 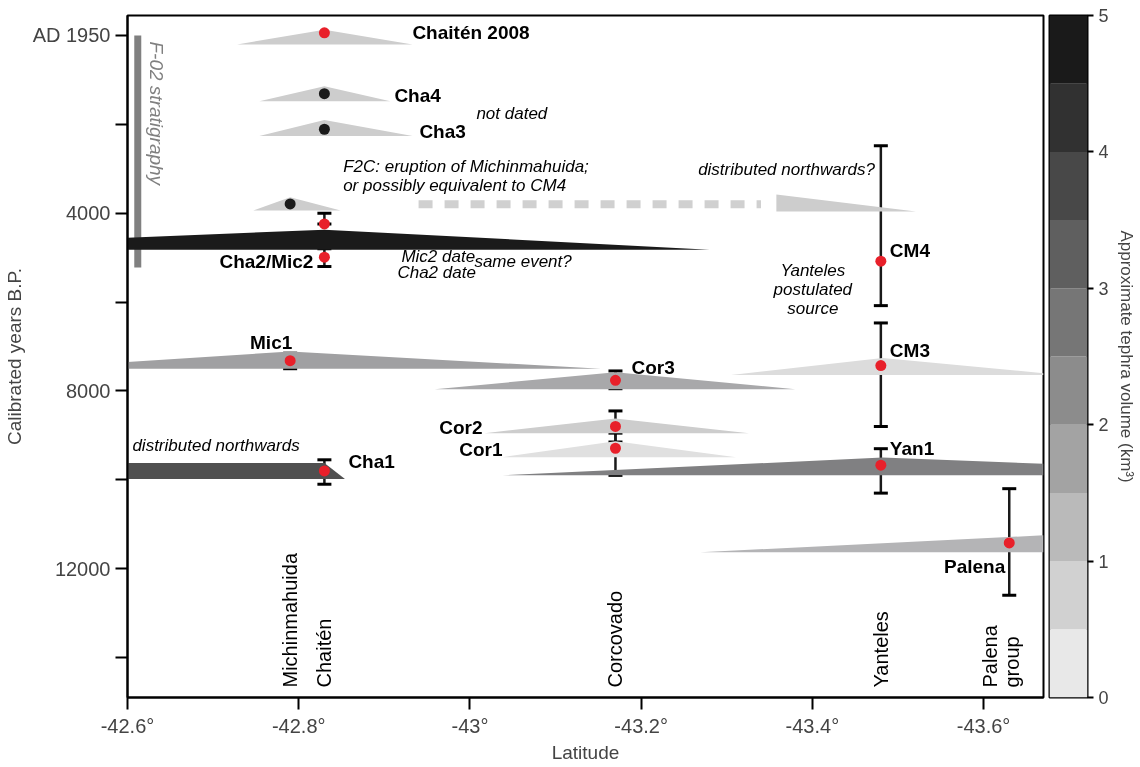 What do you see at coordinates (910, 250) in the screenshot?
I see `annotation: CM4` at bounding box center [910, 250].